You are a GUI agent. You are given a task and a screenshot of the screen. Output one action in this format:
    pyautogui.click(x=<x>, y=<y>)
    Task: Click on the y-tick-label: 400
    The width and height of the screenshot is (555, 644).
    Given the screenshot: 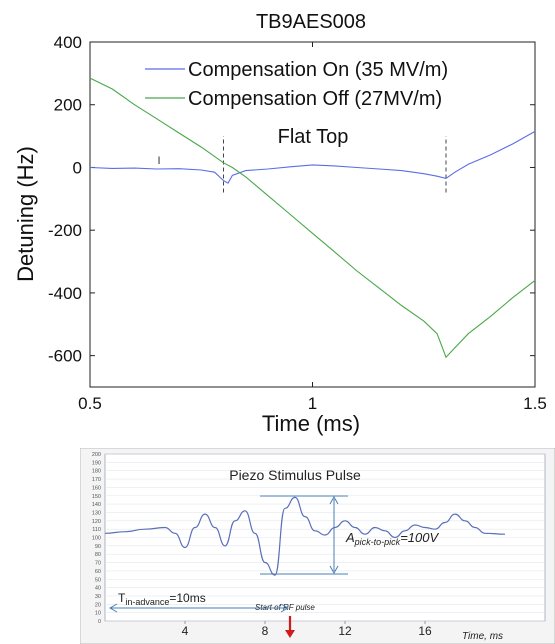 What is the action you would take?
    pyautogui.click(x=68, y=42)
    